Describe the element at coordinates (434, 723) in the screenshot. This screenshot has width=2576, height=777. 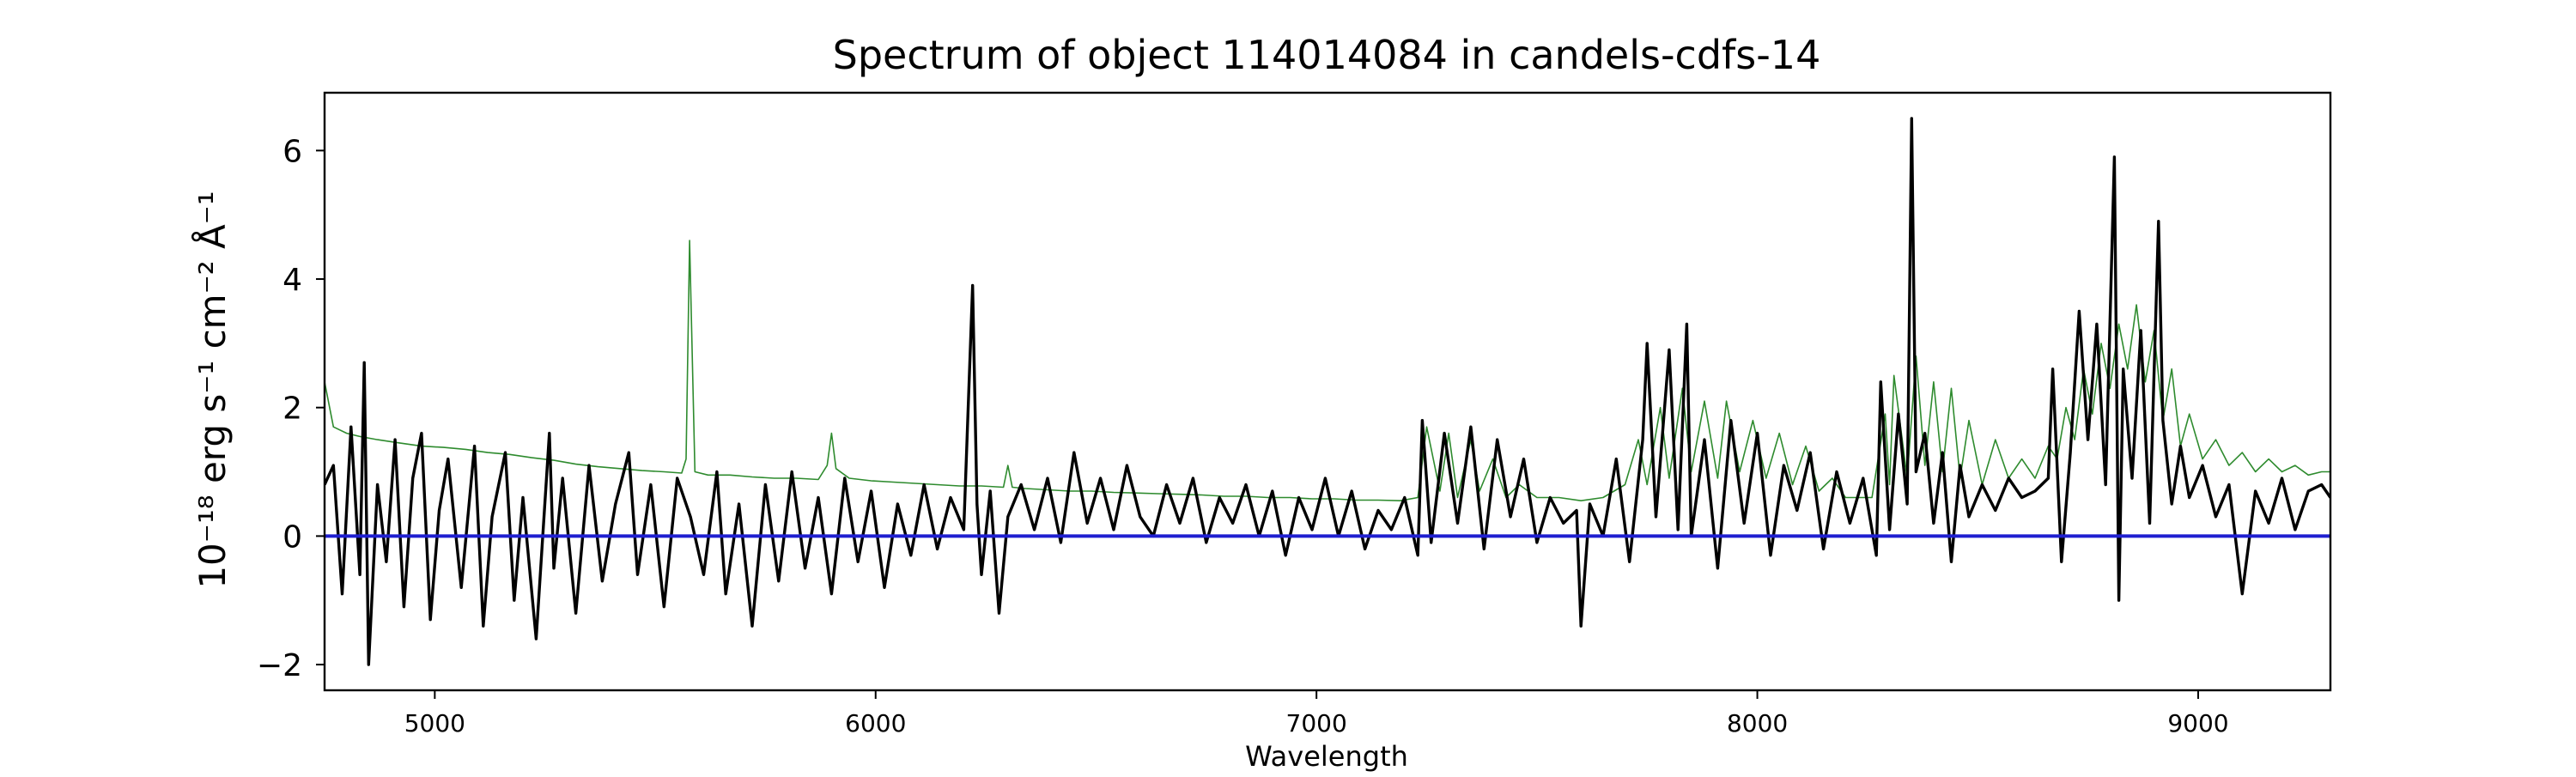
I see `x-tick-label: 5000` at that location.